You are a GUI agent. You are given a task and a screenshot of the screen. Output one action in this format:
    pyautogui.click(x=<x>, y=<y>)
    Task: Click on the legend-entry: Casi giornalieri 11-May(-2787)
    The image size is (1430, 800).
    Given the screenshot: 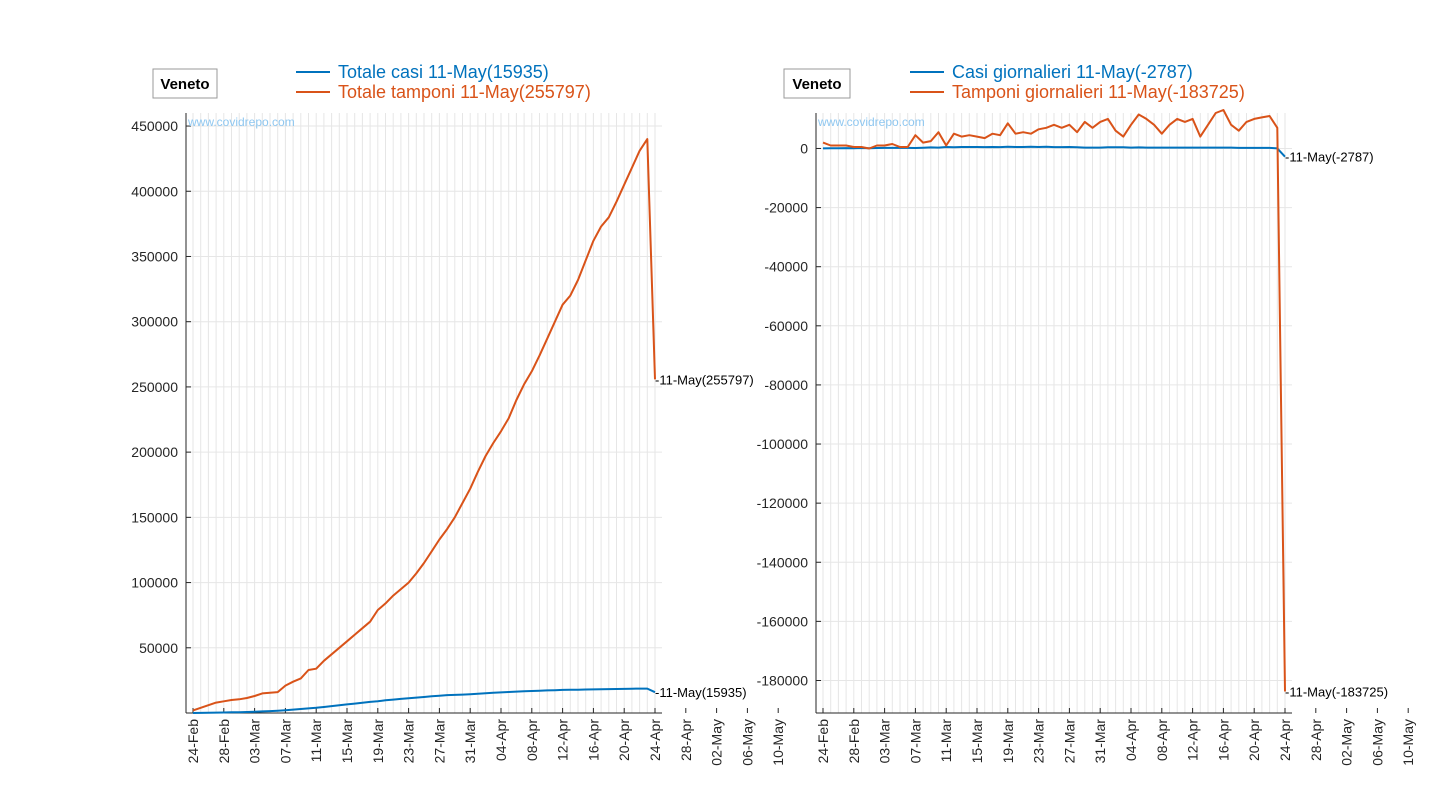 What is the action you would take?
    pyautogui.click(x=1072, y=72)
    